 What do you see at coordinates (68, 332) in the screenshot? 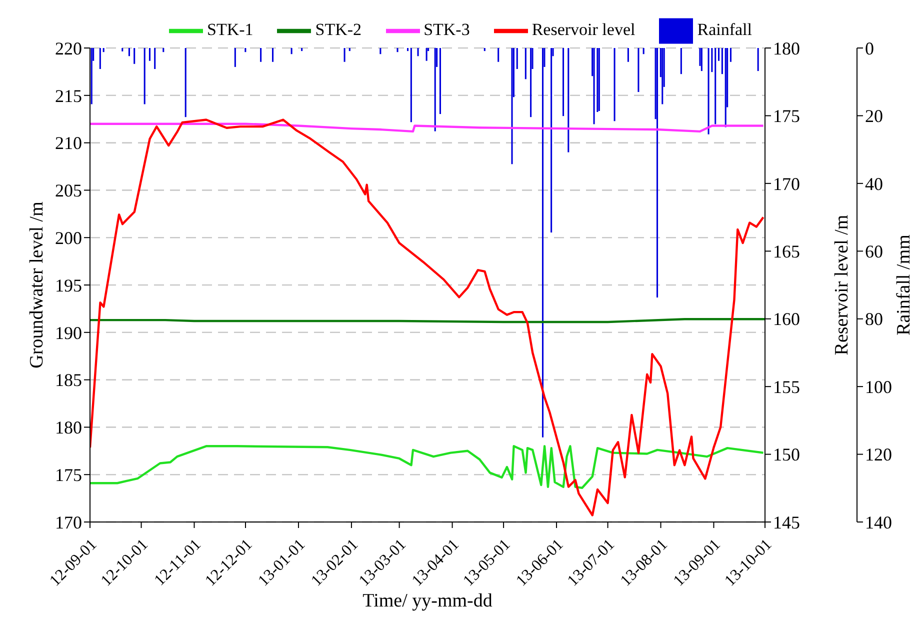
I see `y-tick-label: 190` at bounding box center [68, 332].